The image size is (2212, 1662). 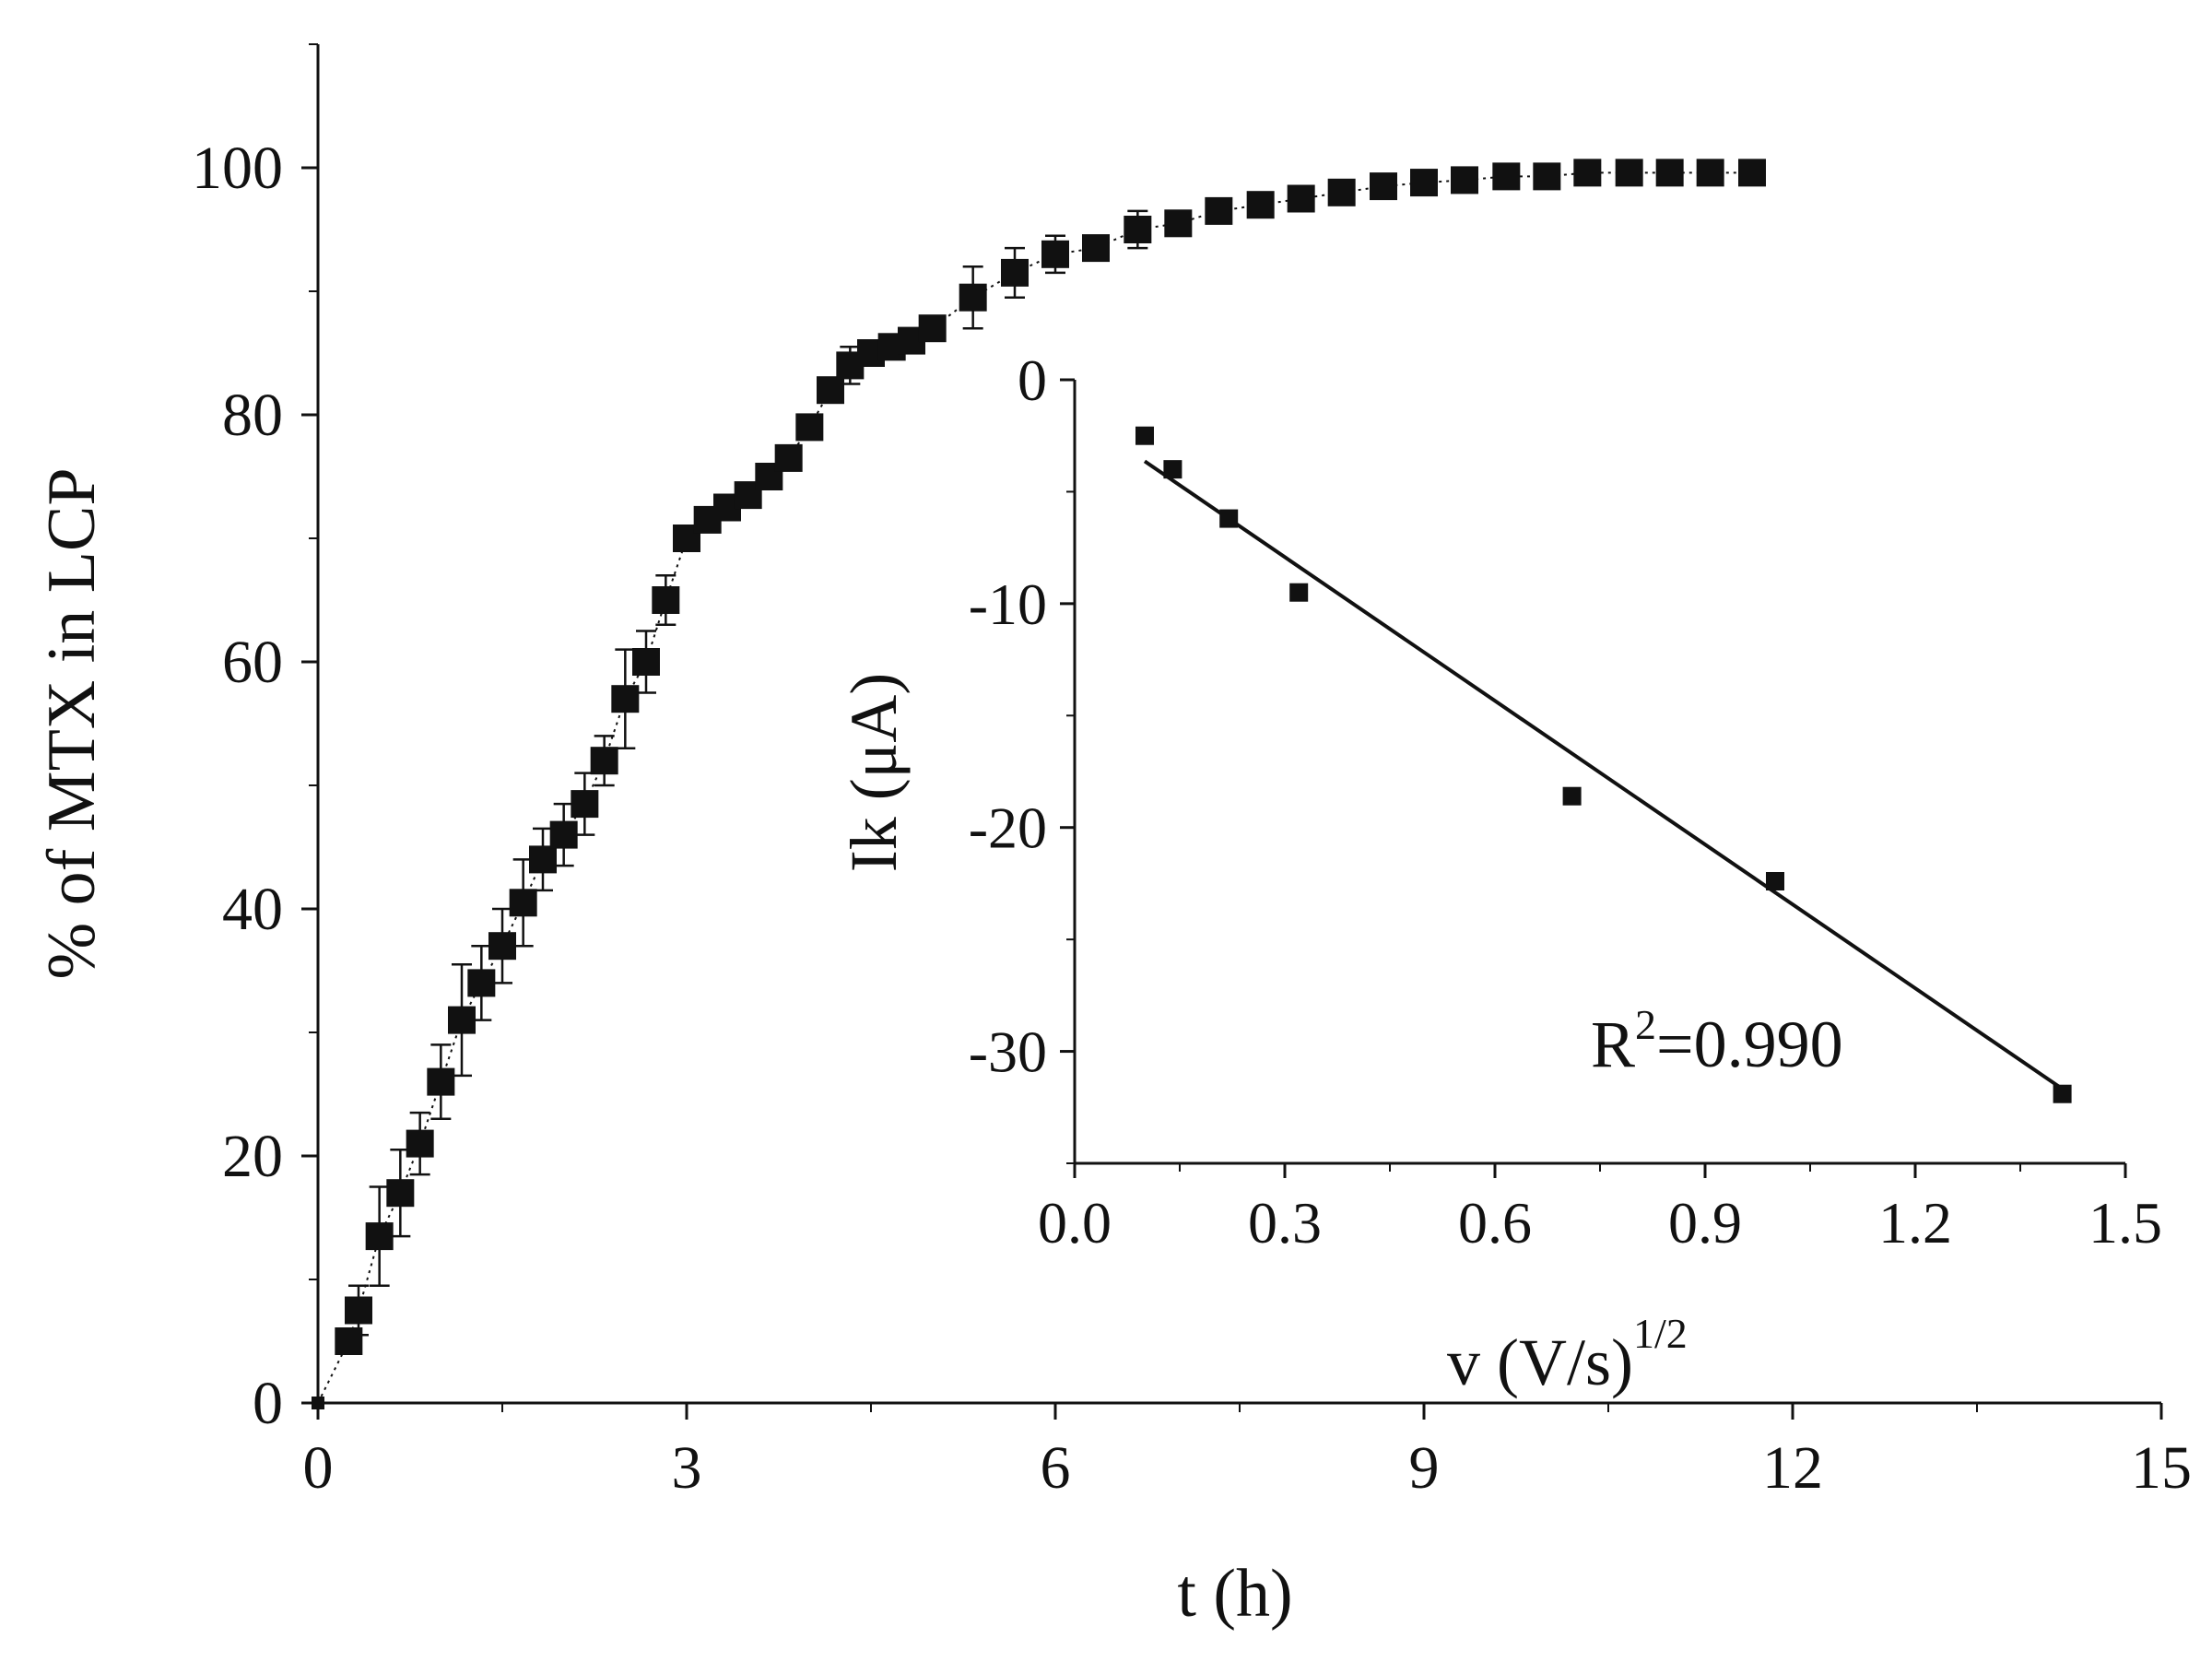 I want to click on main-y-tick-label: 0, so click(x=268, y=1403).